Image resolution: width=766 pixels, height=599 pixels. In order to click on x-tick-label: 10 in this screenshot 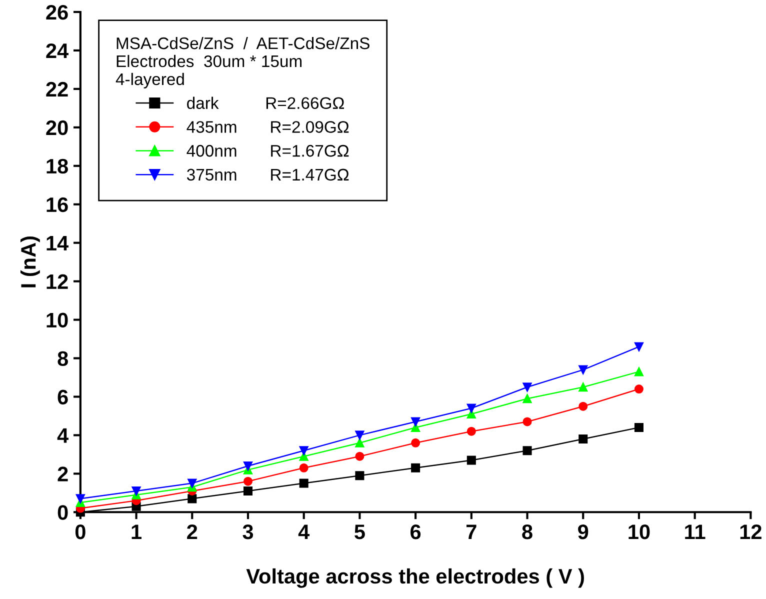, I will do `click(639, 532)`.